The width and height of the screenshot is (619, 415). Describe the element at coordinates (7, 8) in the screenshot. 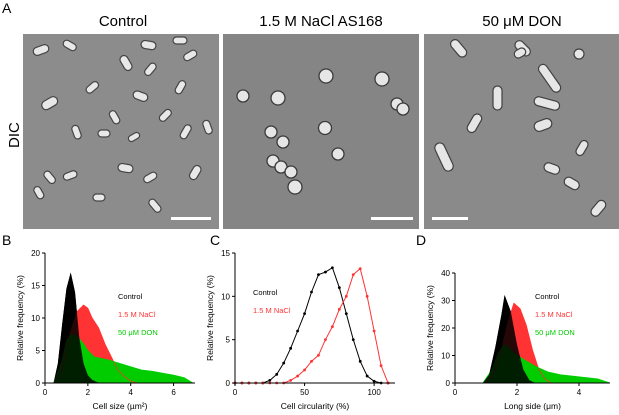

I see `panel-letter-a: A` at that location.